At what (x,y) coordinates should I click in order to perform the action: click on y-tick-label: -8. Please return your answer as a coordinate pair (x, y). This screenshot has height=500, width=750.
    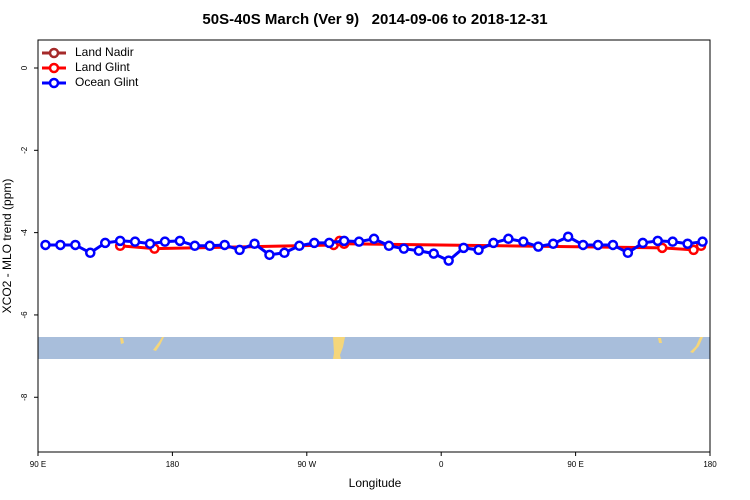
    Looking at the image, I should click on (24, 397).